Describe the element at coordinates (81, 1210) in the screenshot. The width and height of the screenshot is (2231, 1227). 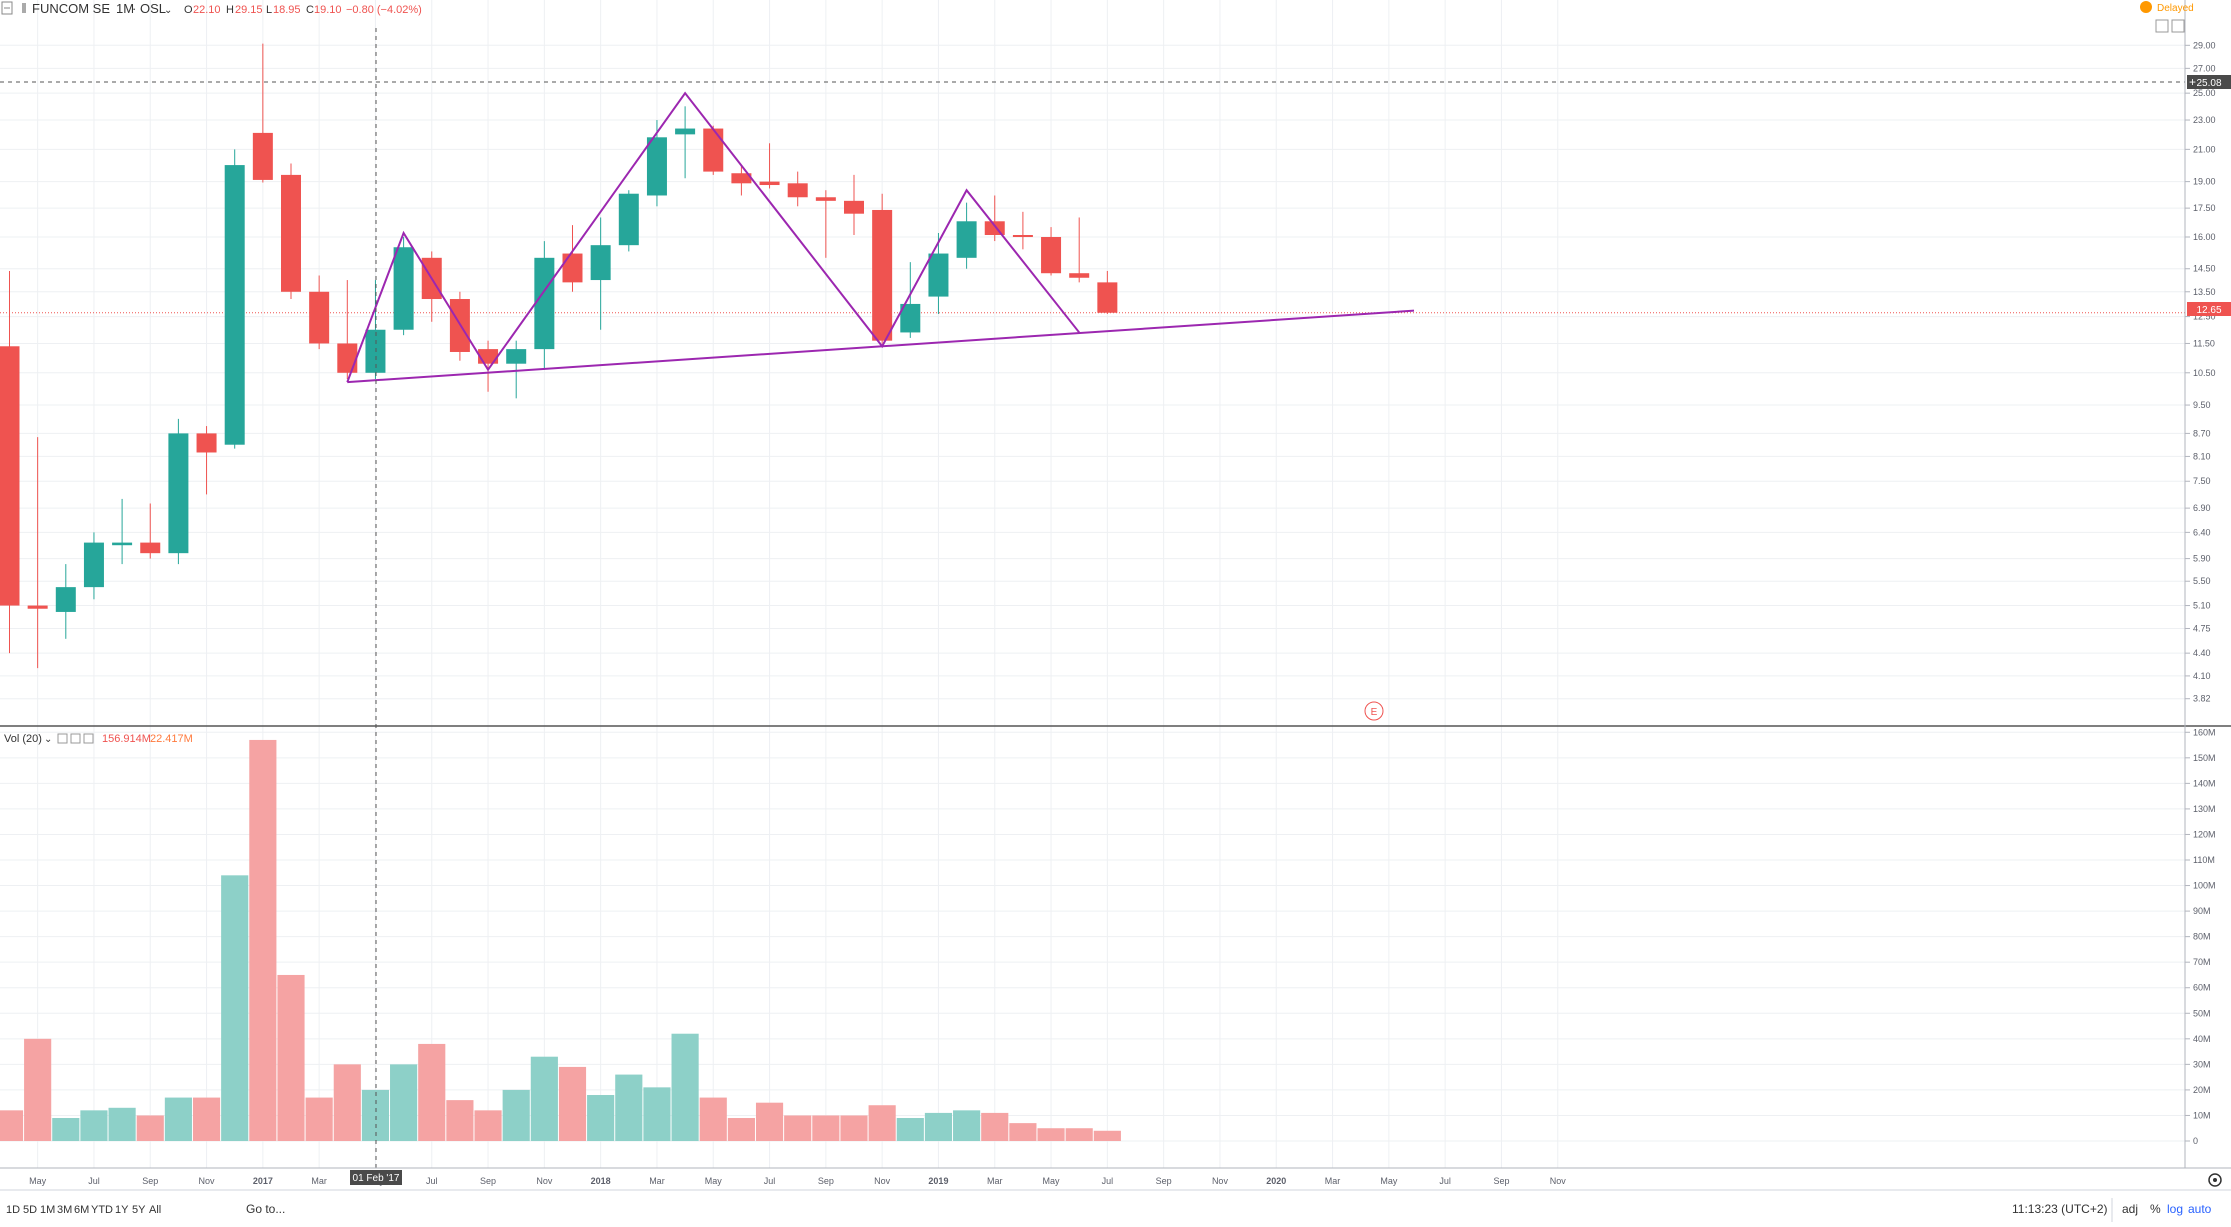
I see `range-button-6m: 6M` at that location.